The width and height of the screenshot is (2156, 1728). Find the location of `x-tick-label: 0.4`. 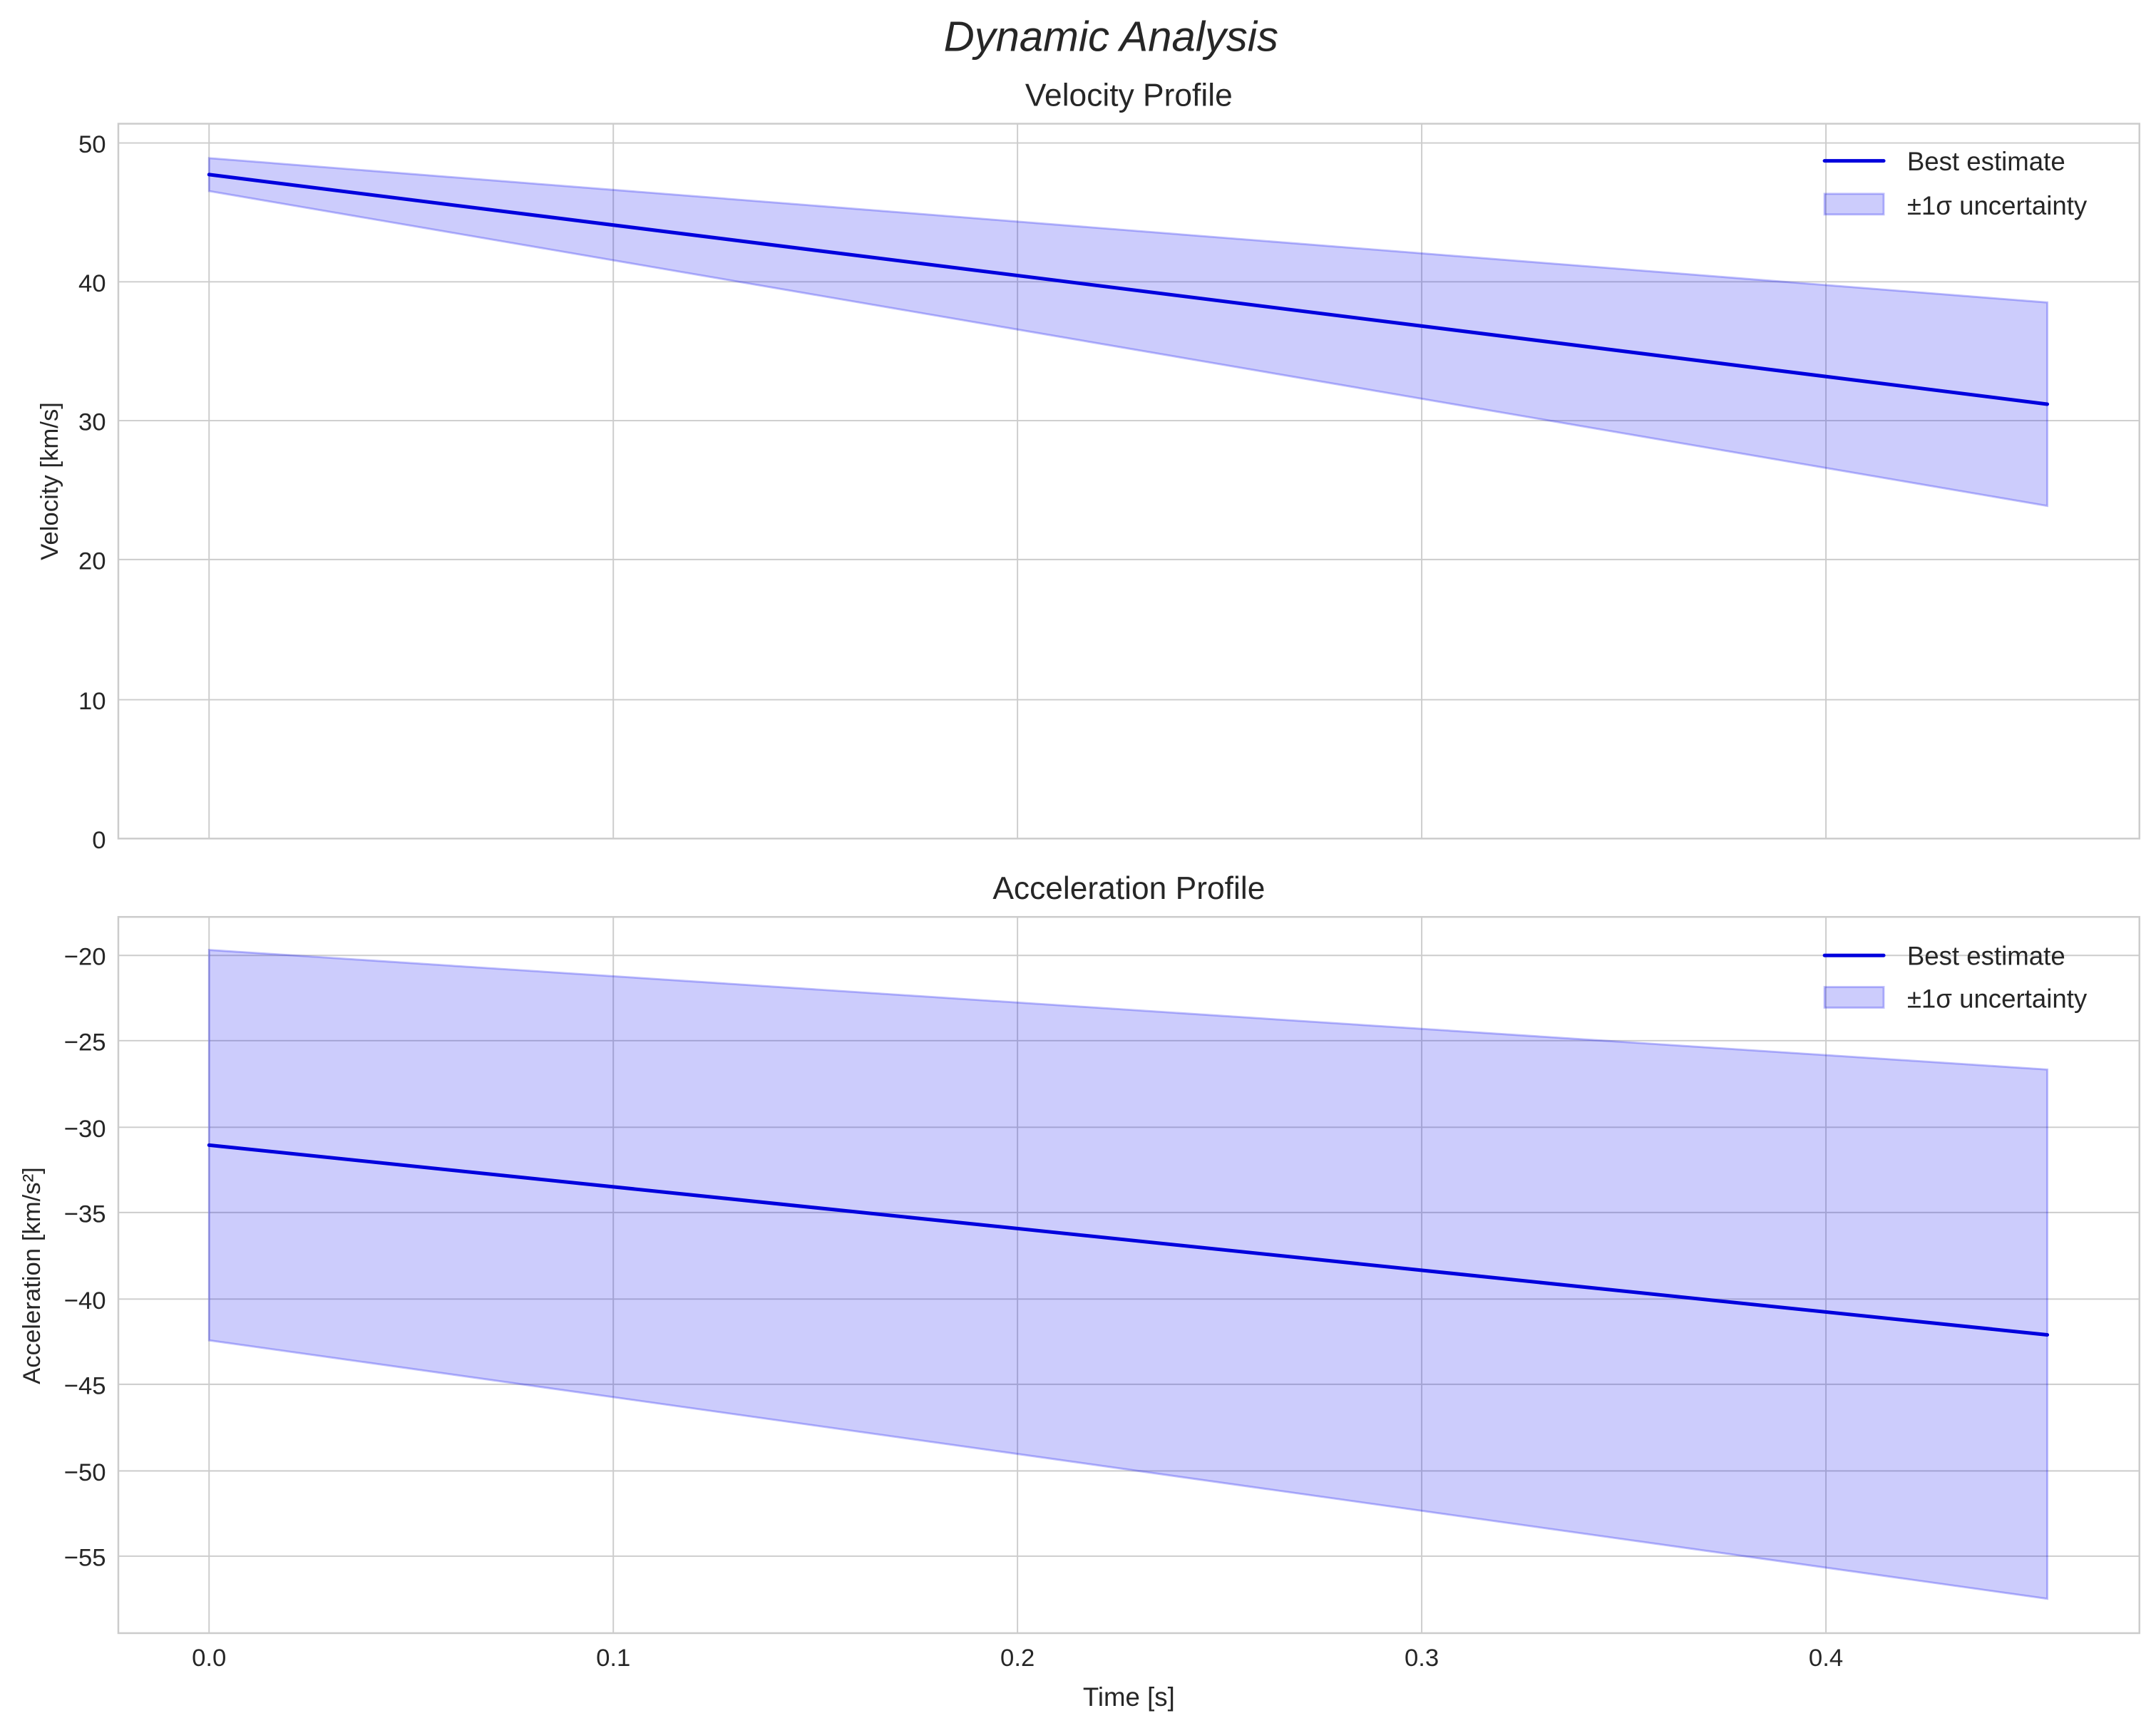

x-tick-label: 0.4 is located at coordinates (1826, 1658).